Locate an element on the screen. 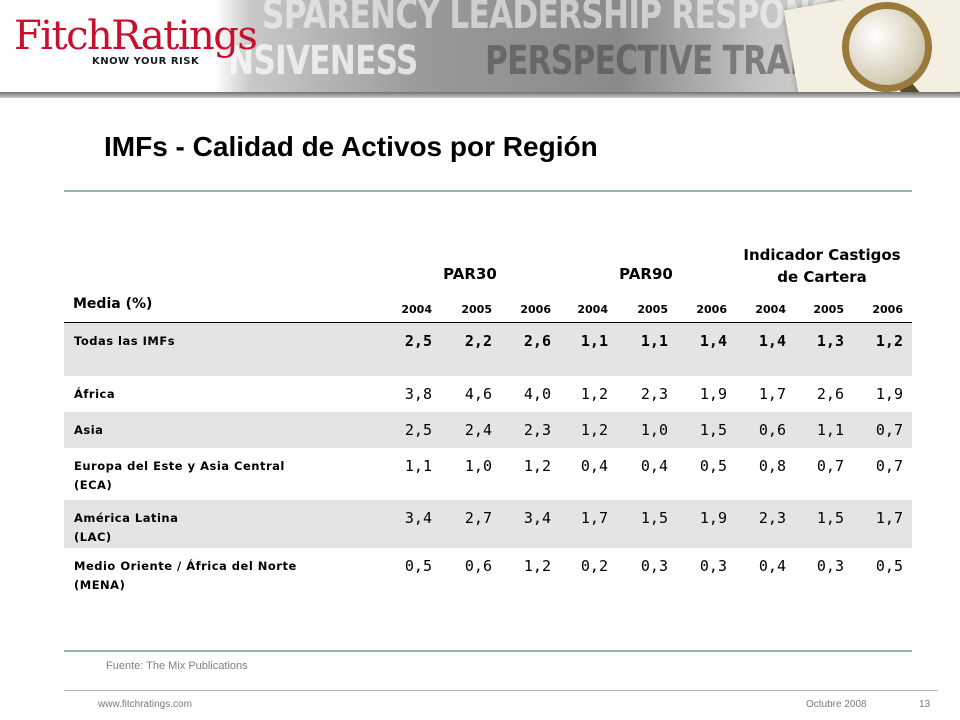  row-header-label: Media (%) is located at coordinates (113, 304).